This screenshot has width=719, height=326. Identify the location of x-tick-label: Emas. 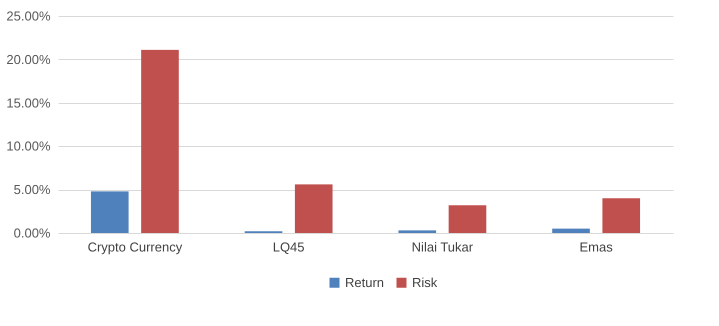
(597, 247).